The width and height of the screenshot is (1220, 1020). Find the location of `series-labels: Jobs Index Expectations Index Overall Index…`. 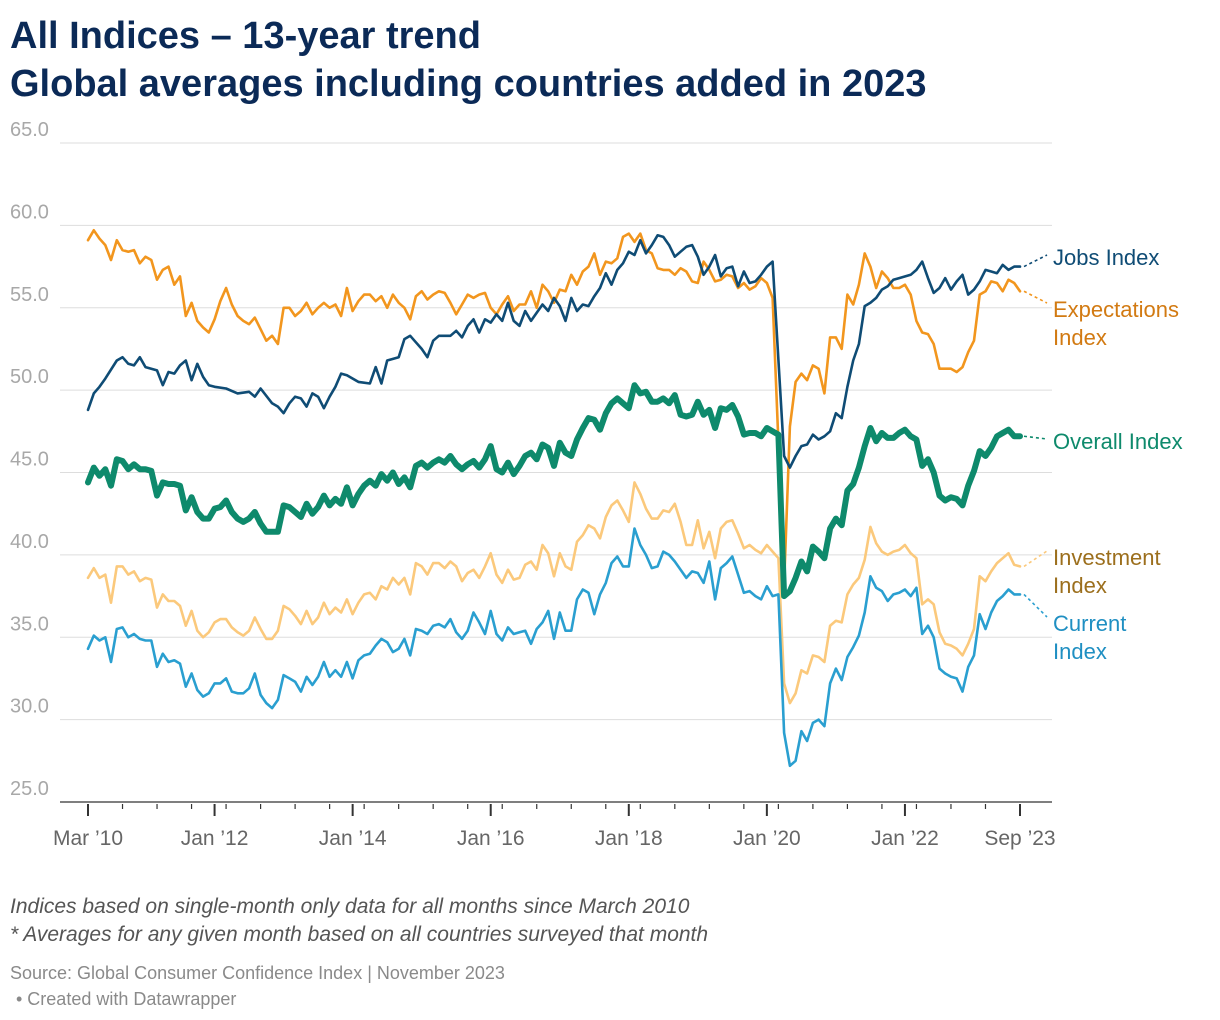

series-labels: Jobs Index Expectations Index Overall Index… is located at coordinates (1103, 454).